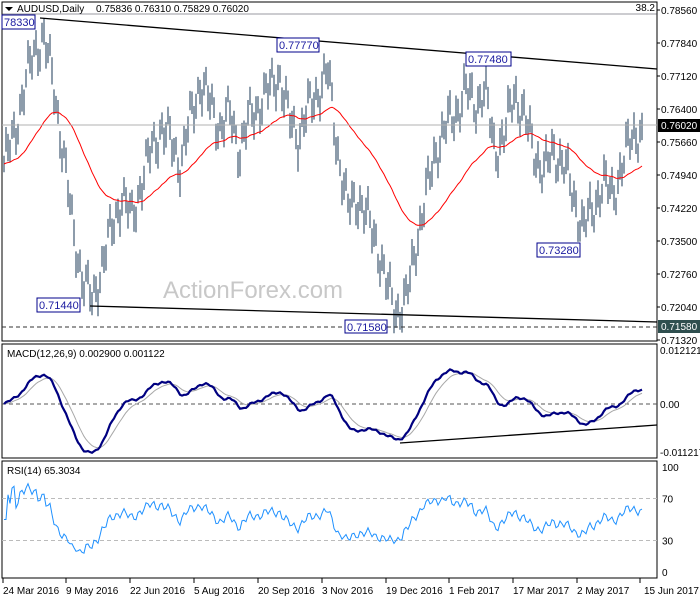 This screenshot has height=600, width=700. Describe the element at coordinates (679, 143) in the screenshot. I see `price-tick-label: 0.75660` at that location.